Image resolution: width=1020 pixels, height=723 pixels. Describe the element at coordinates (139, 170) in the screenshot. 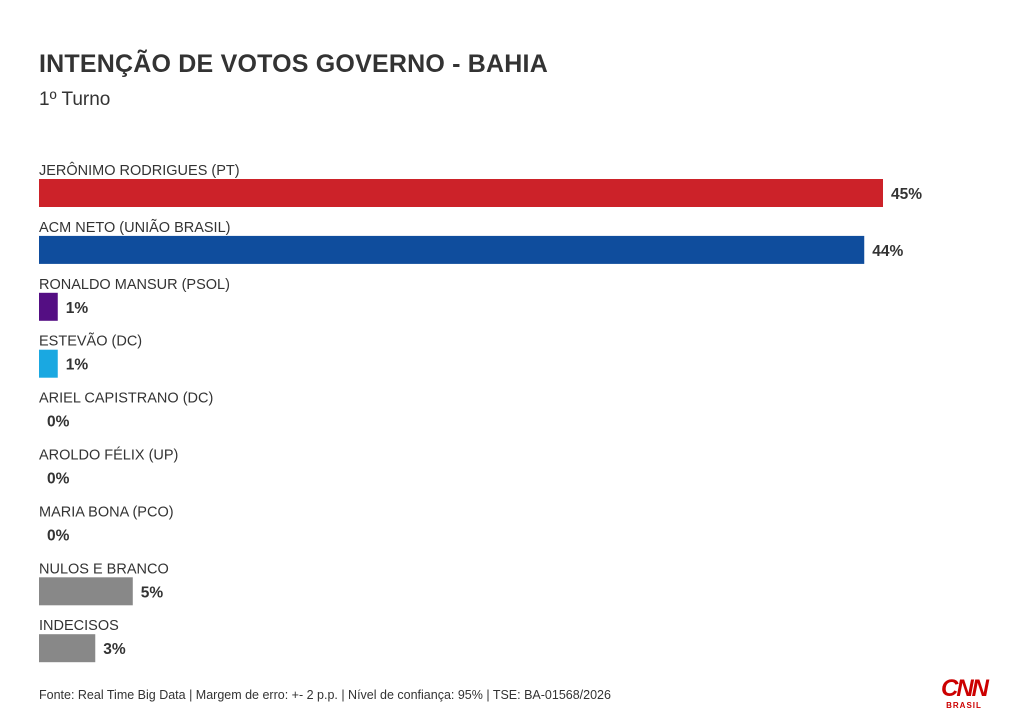

I see `category-label: JERÔNIMO RODRIGUES (PT)` at that location.